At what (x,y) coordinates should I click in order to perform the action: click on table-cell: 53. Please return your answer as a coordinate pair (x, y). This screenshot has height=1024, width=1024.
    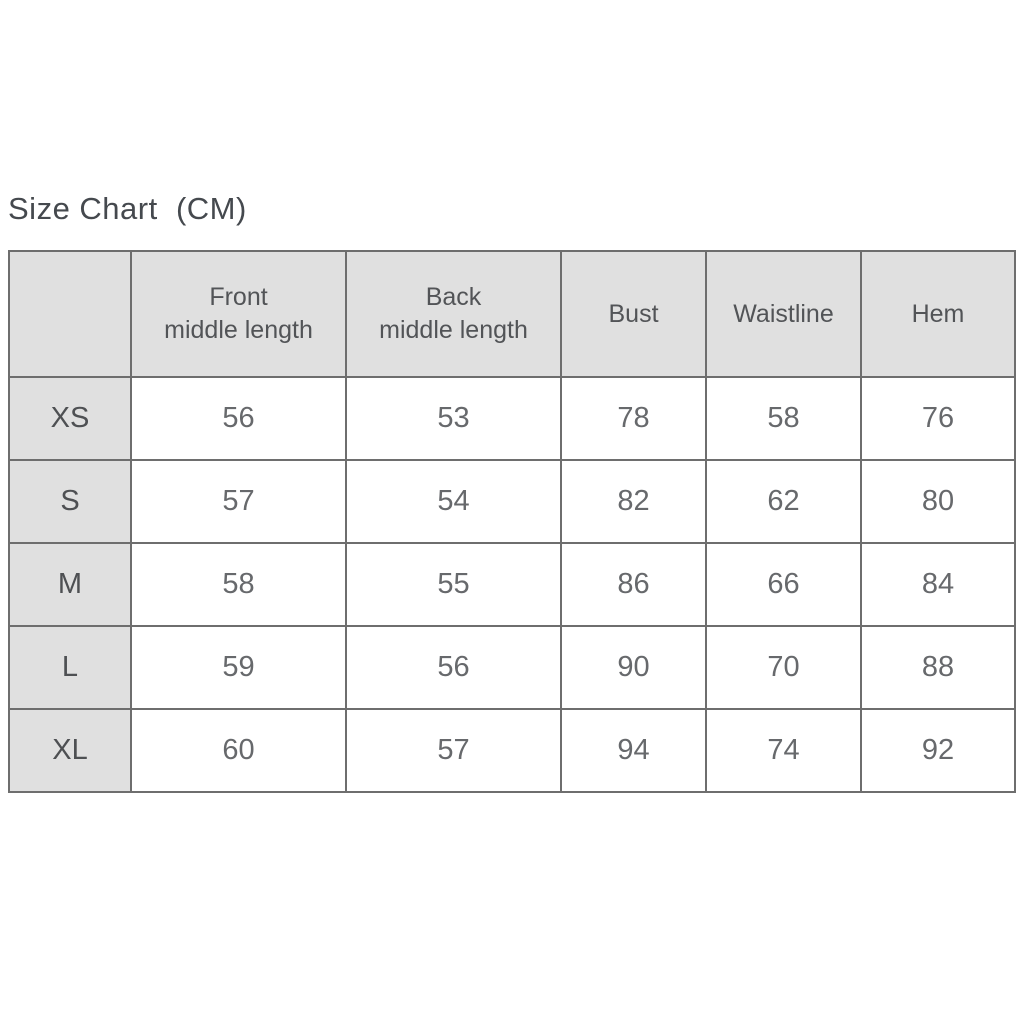
    Looking at the image, I should click on (453, 418).